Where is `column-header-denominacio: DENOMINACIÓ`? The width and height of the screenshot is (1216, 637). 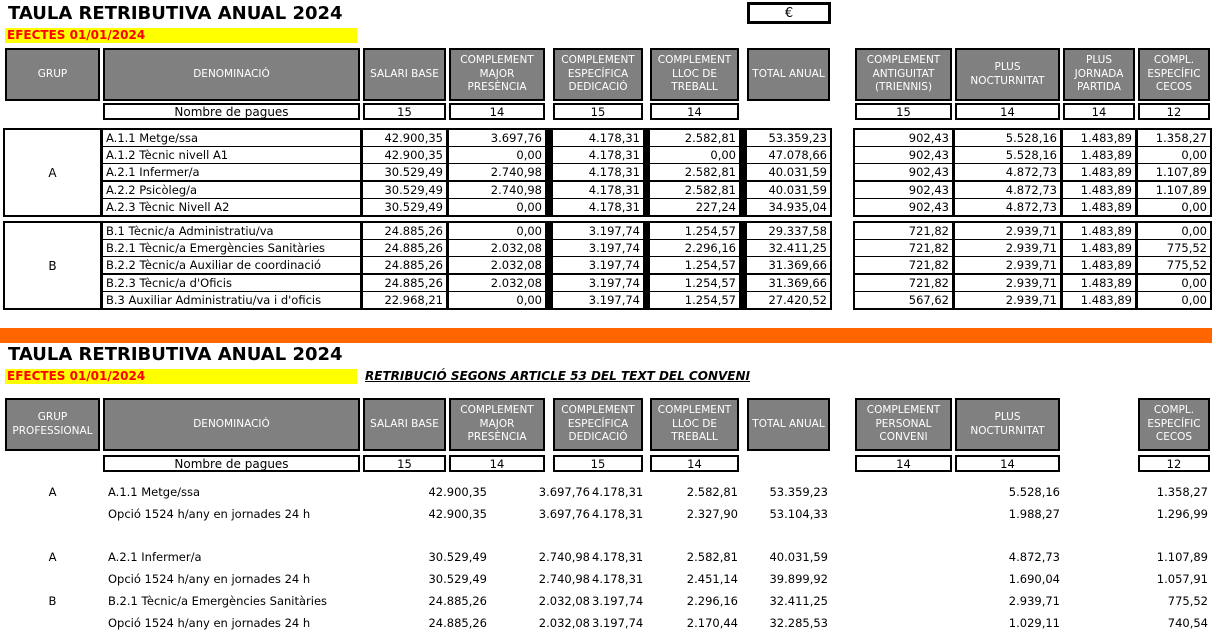
column-header-denominacio: DENOMINACIÓ is located at coordinates (231, 424).